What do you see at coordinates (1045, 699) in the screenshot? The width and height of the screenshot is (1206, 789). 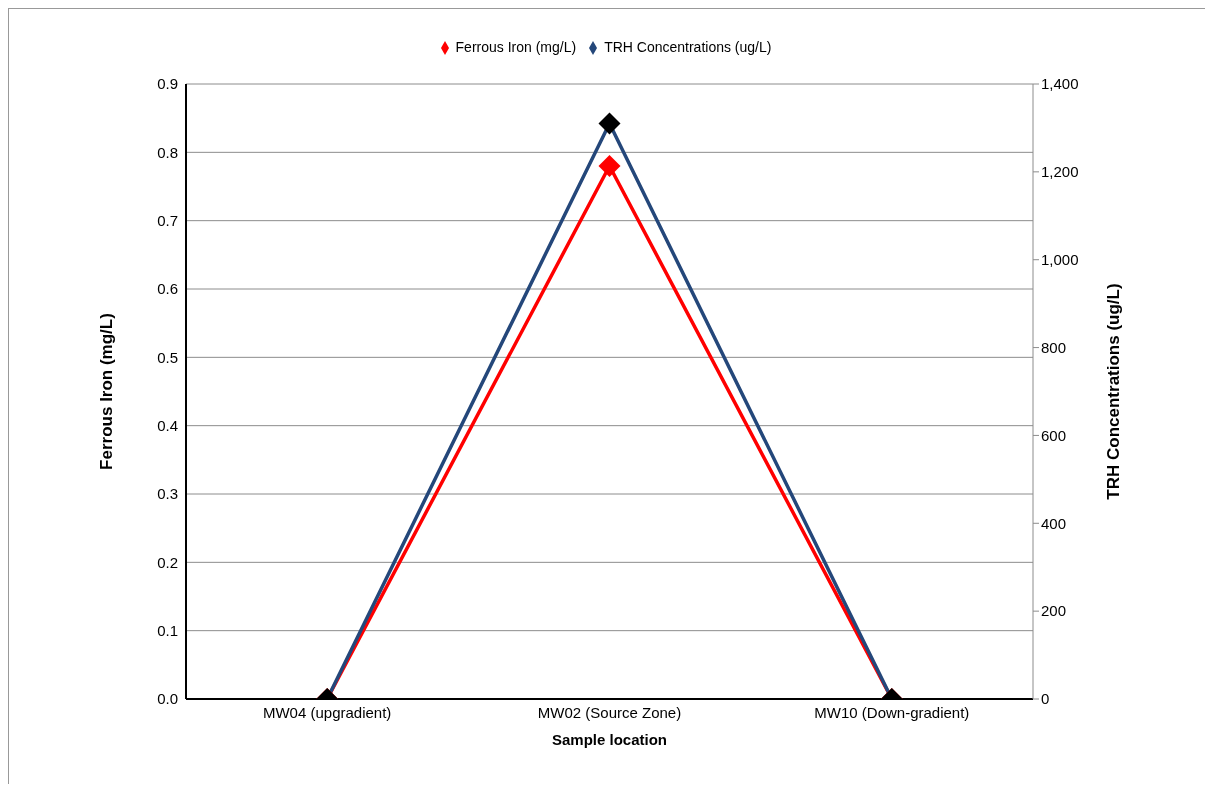 I see `y2-tick-label: 0` at bounding box center [1045, 699].